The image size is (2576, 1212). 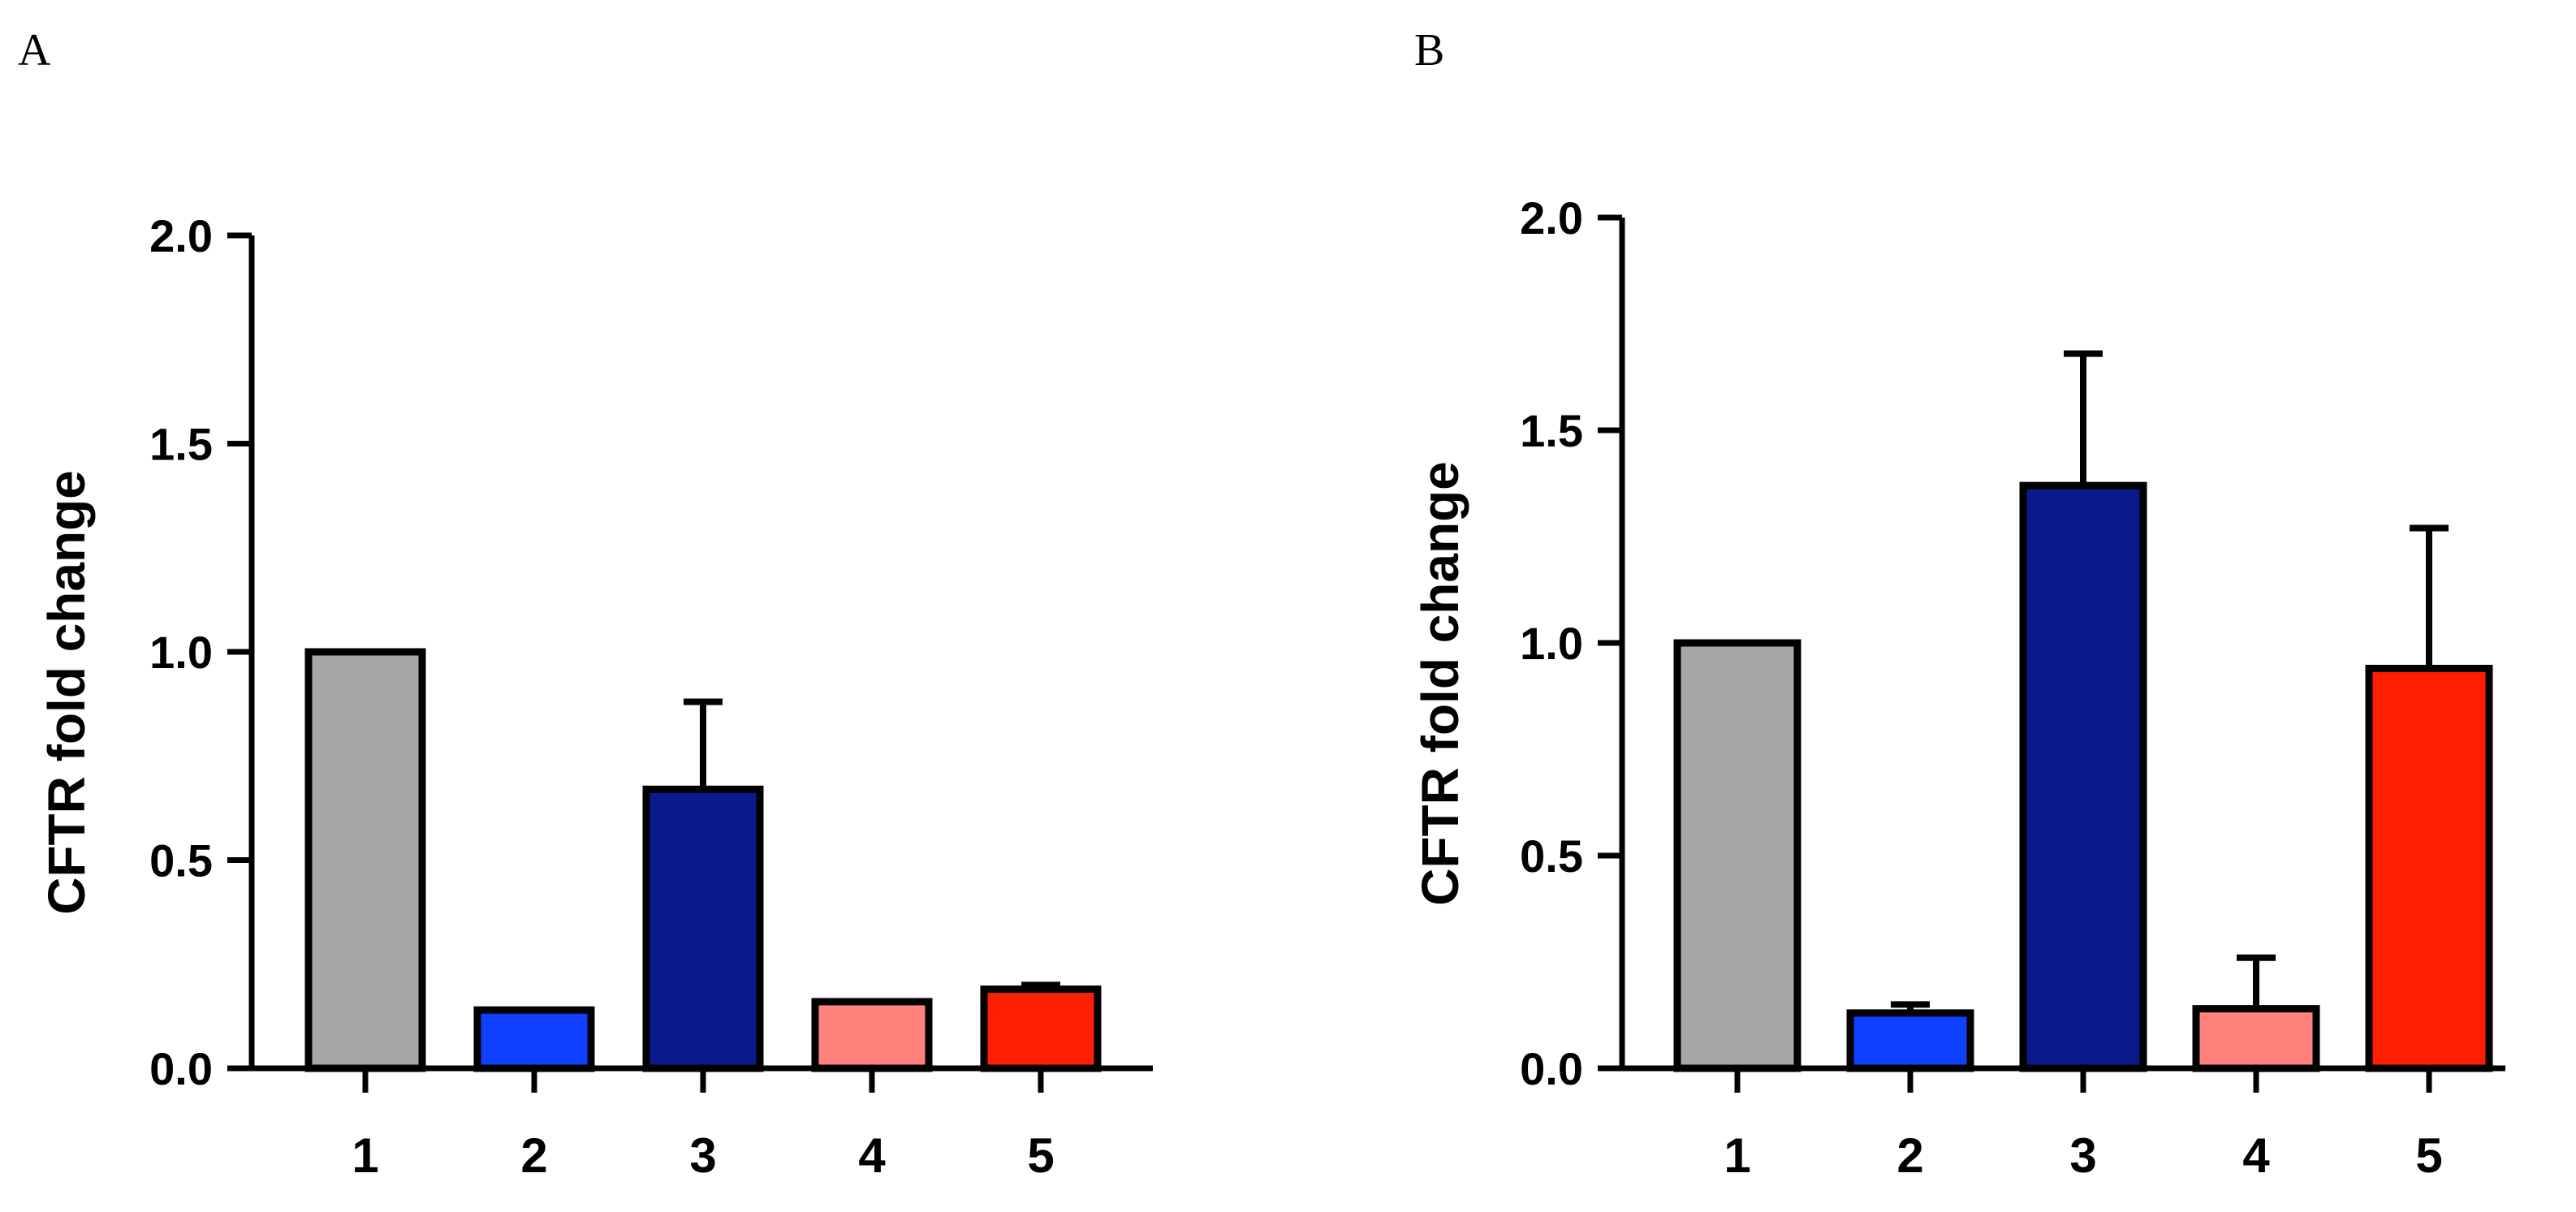 What do you see at coordinates (1429, 50) in the screenshot?
I see `panel-letter-b: B` at bounding box center [1429, 50].